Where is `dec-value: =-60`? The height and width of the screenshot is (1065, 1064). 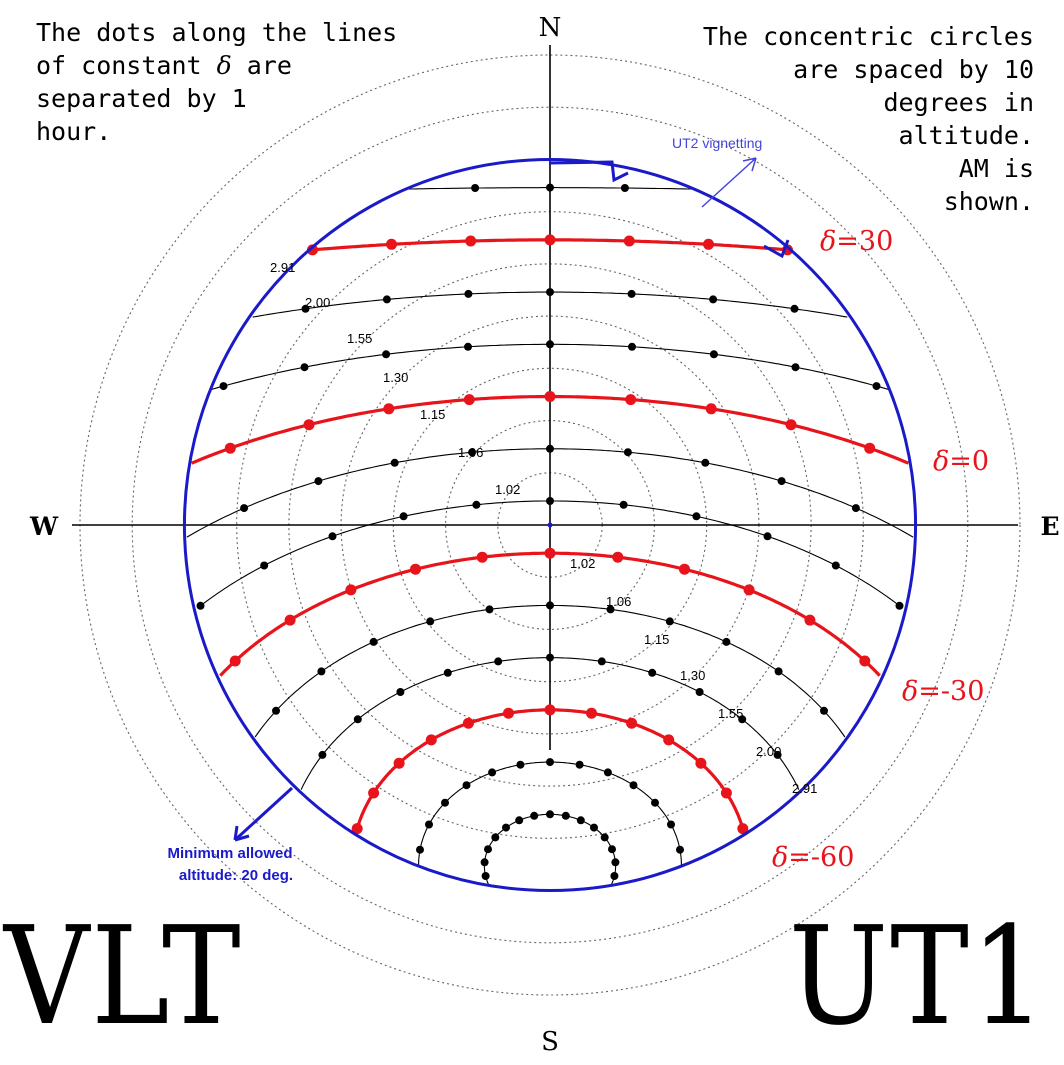
dec-value: =-60 is located at coordinates (821, 857).